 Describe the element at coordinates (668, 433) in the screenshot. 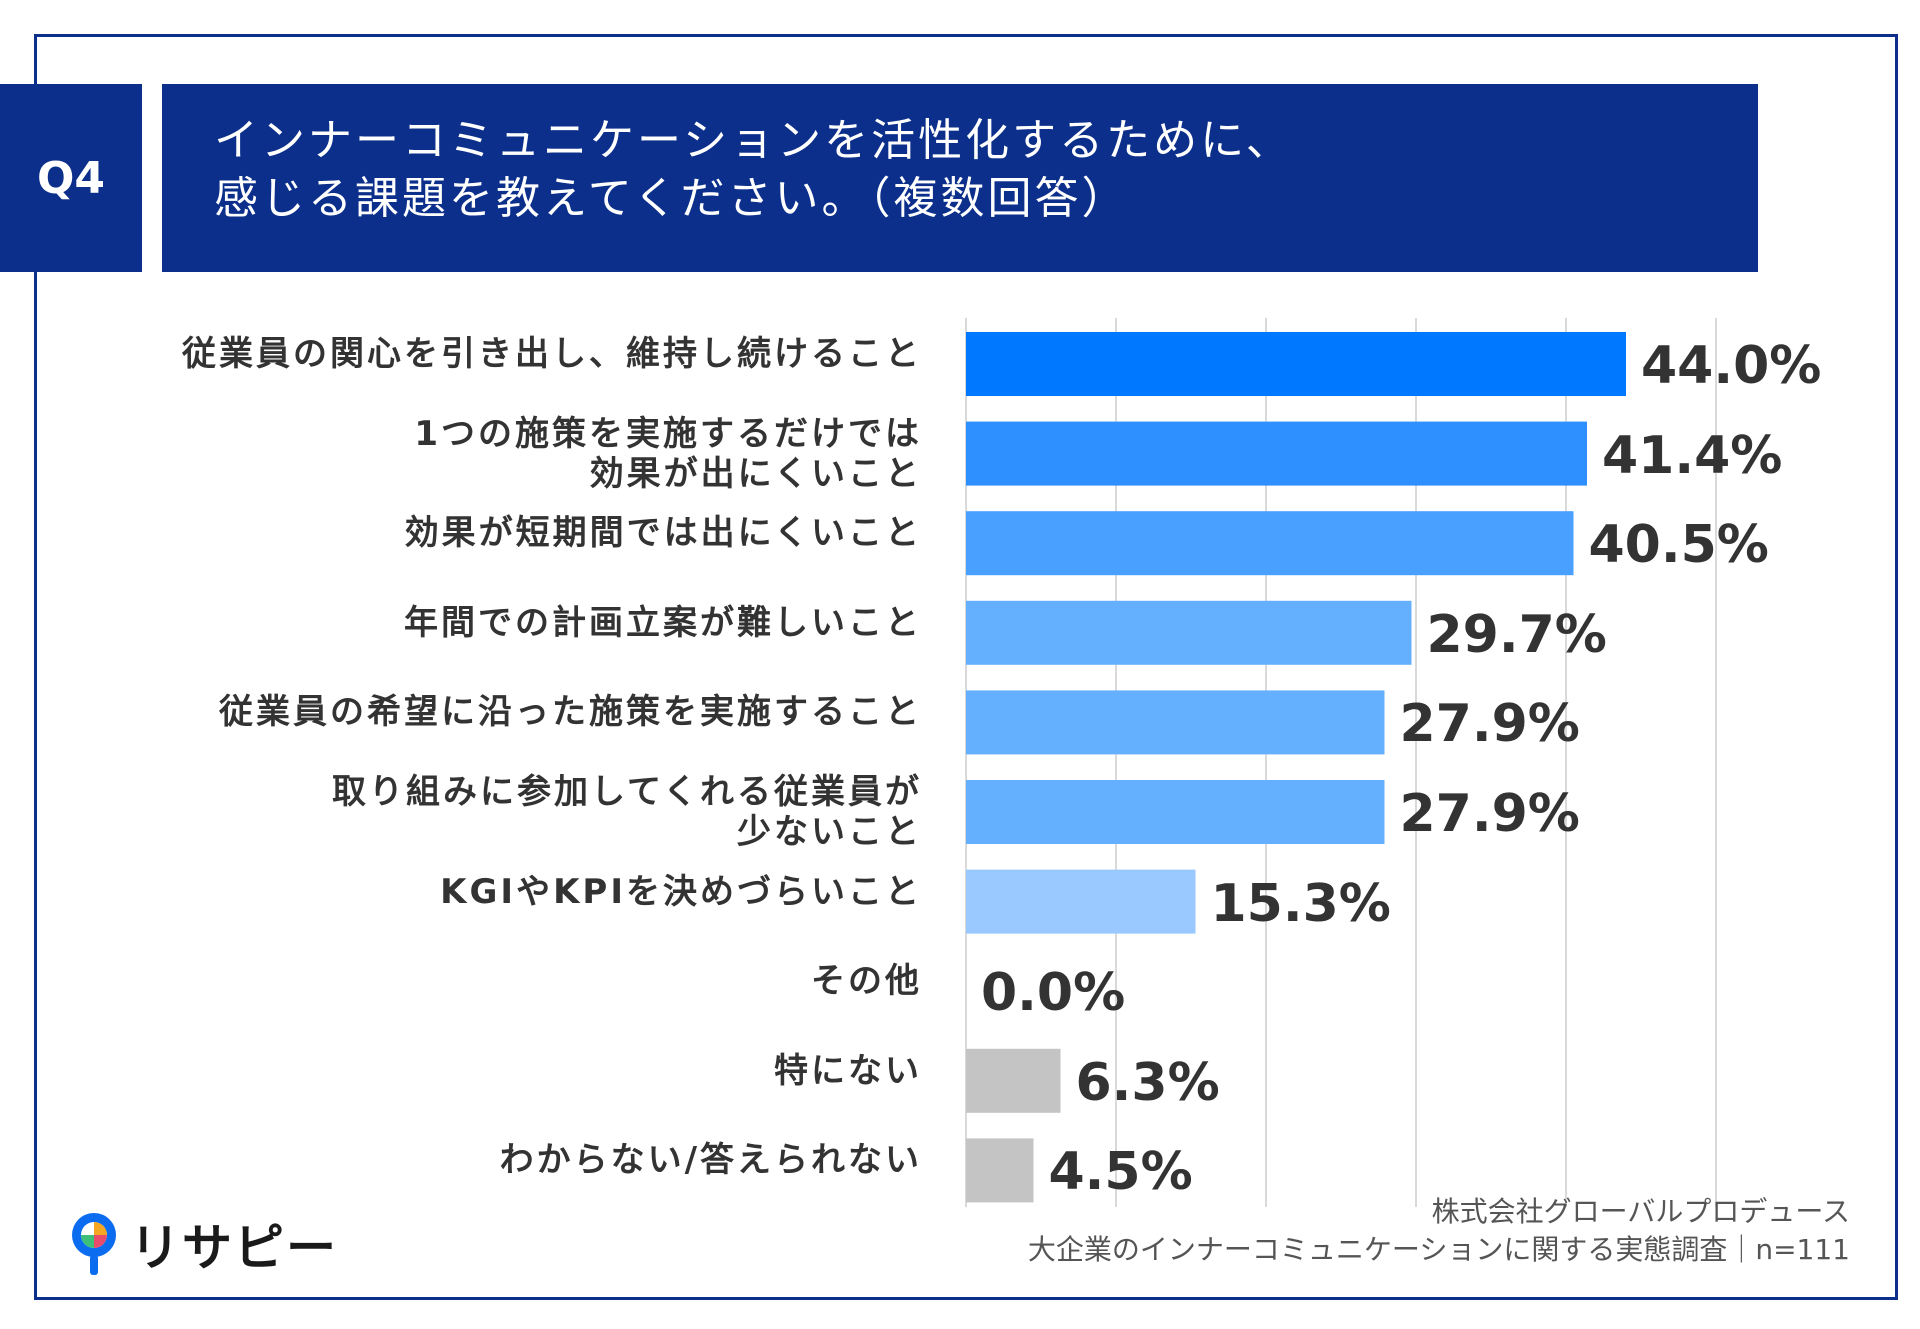

I see `category-label-line: 1つの施策を実施するだけでは` at that location.